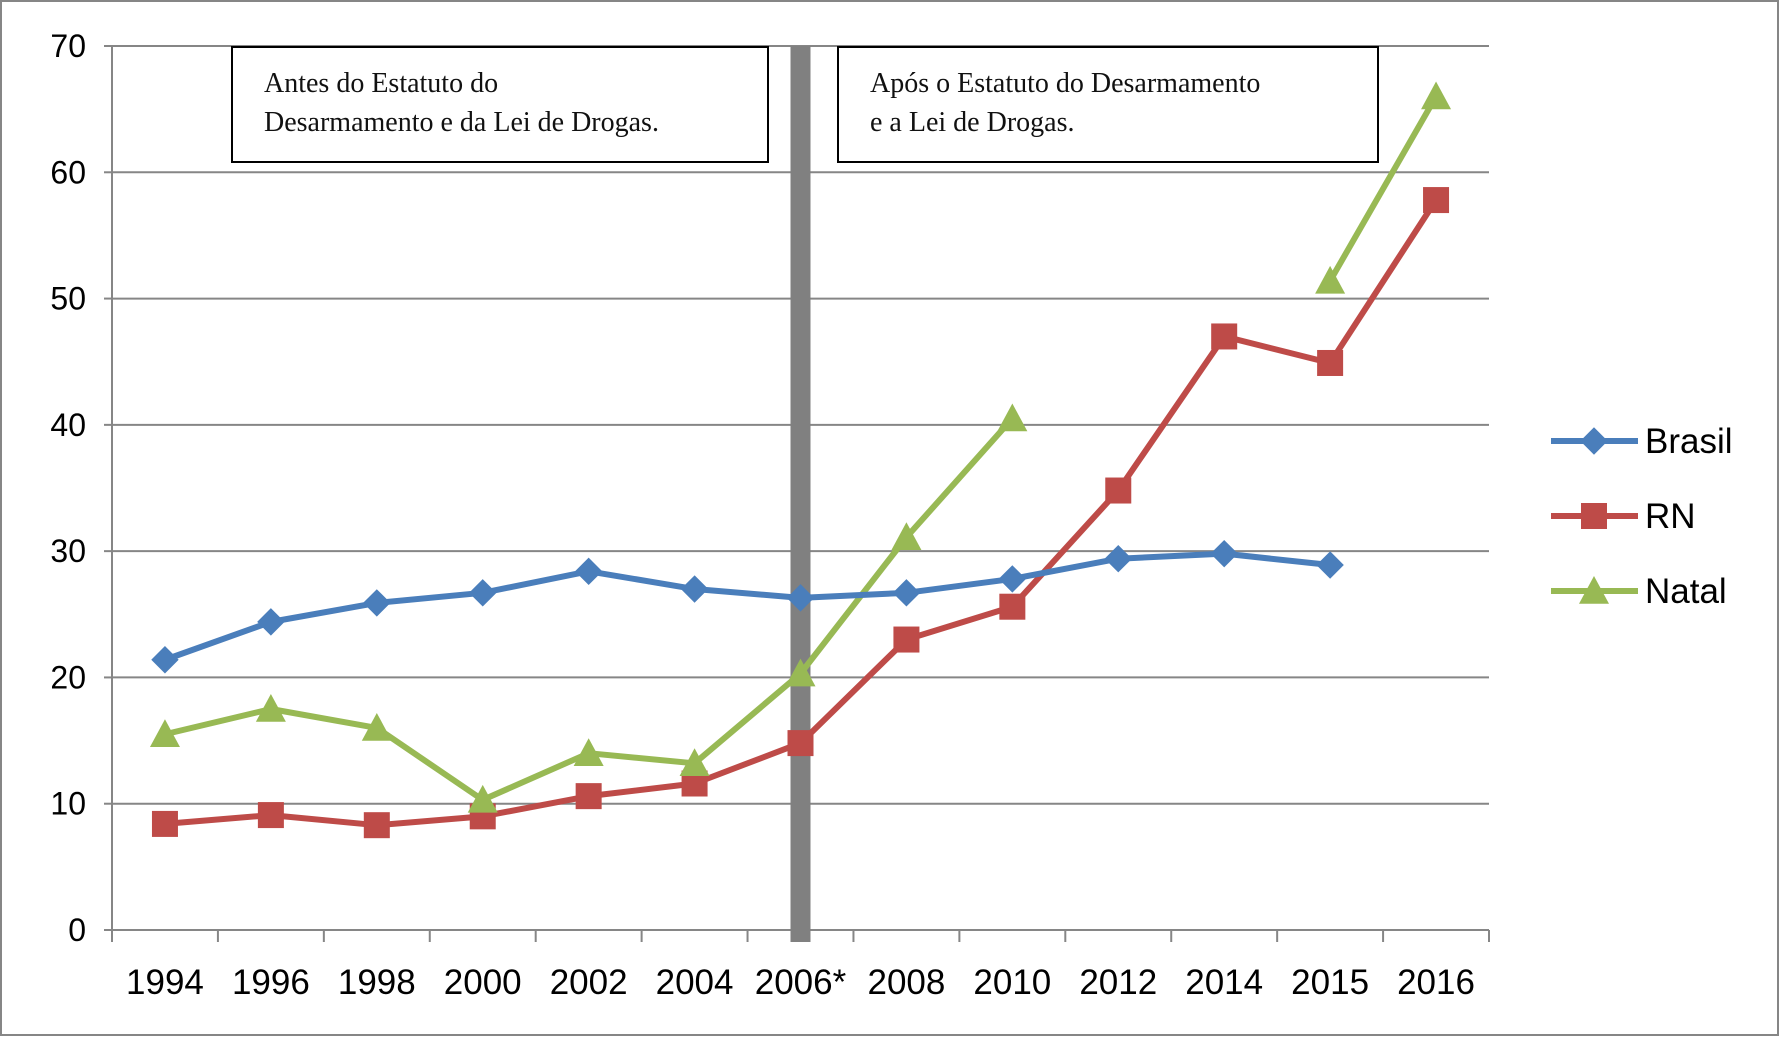  Describe the element at coordinates (461, 122) in the screenshot. I see `annotation-text: Desarmamento e da Lei de Drogas.` at that location.